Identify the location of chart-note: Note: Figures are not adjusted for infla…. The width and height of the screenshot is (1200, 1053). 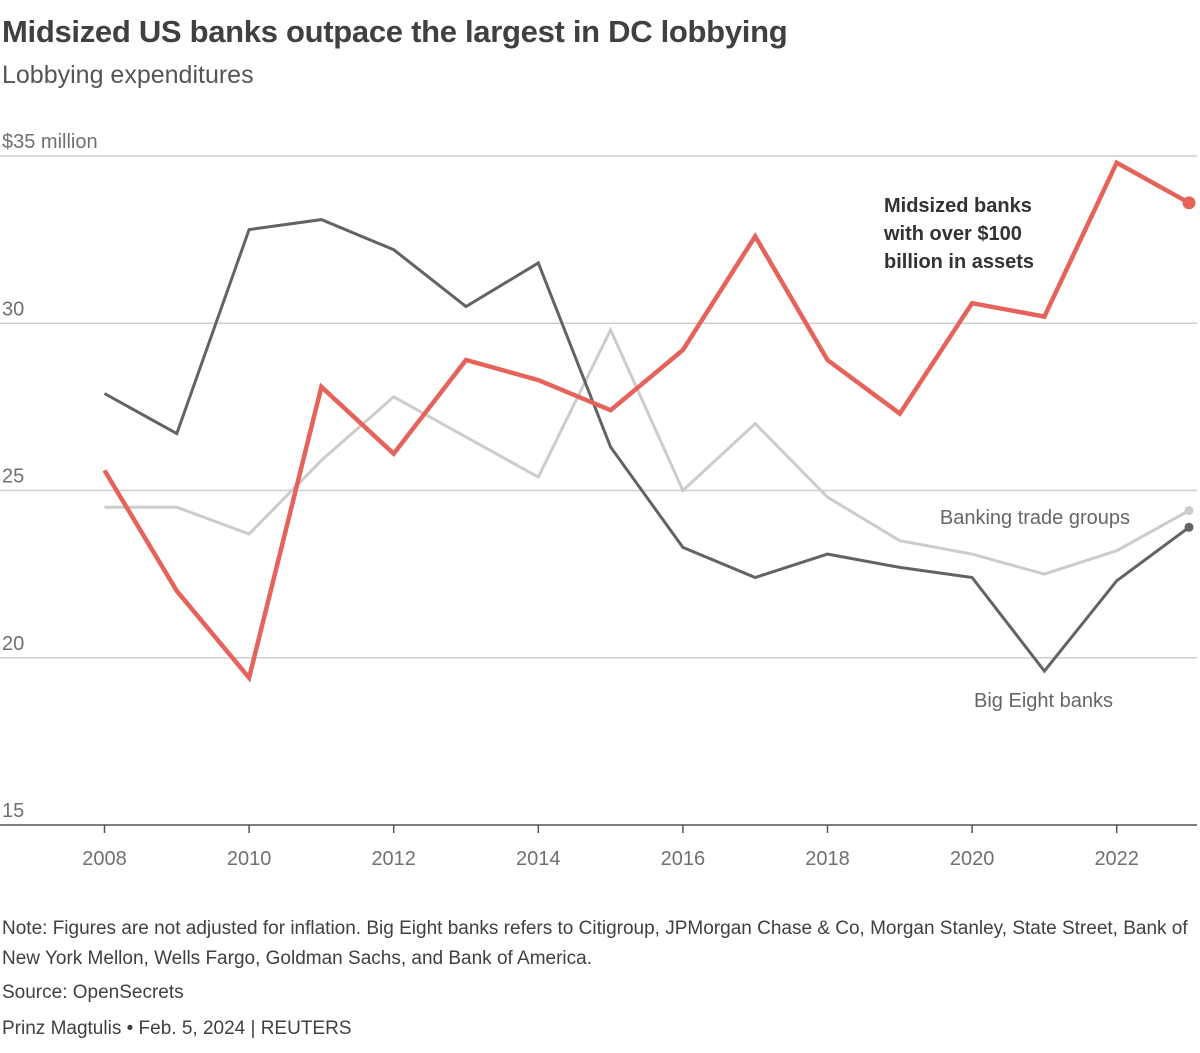
(595, 943).